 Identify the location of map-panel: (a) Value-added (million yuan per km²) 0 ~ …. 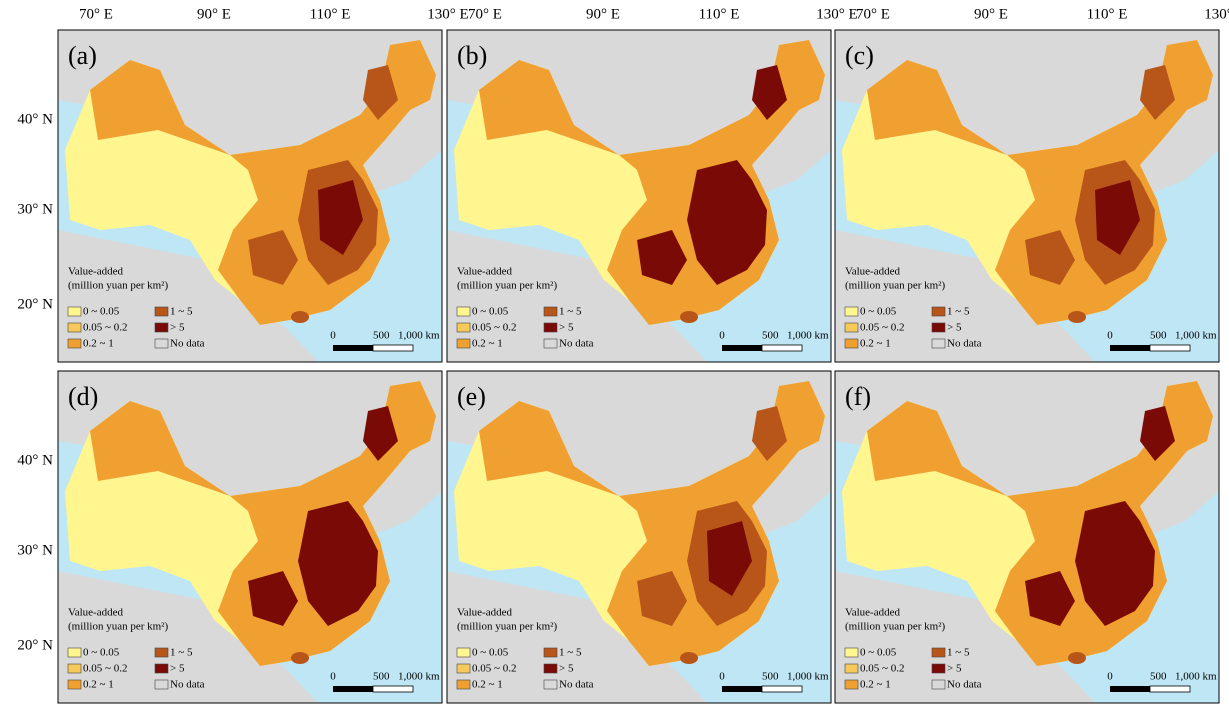
(250, 196).